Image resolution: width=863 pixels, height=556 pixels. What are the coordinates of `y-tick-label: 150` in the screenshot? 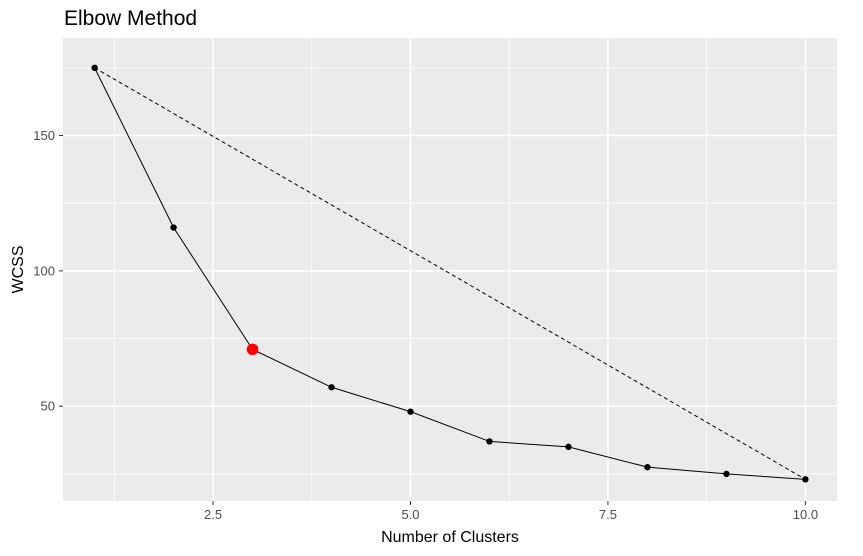 It's located at (44, 135).